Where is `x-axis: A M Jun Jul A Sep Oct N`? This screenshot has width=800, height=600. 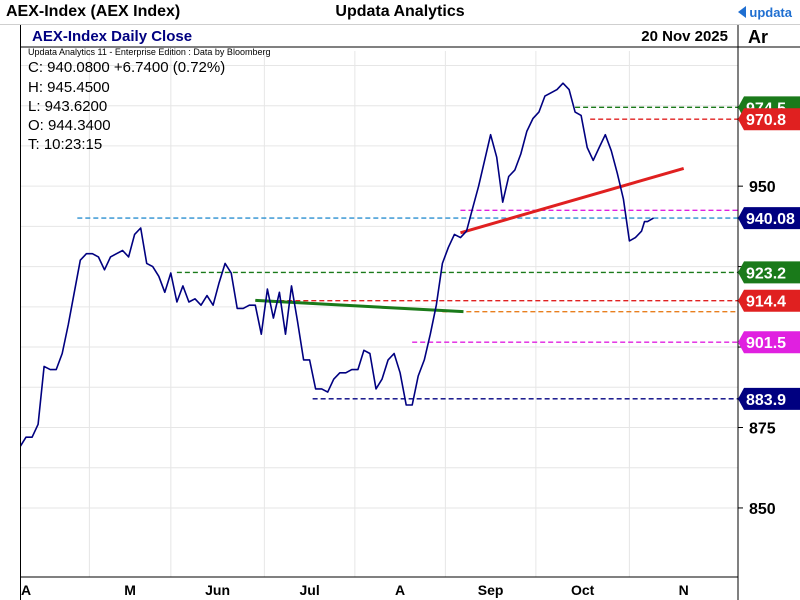
x-axis: A M Jun Jul A Sep Oct N is located at coordinates (355, 590).